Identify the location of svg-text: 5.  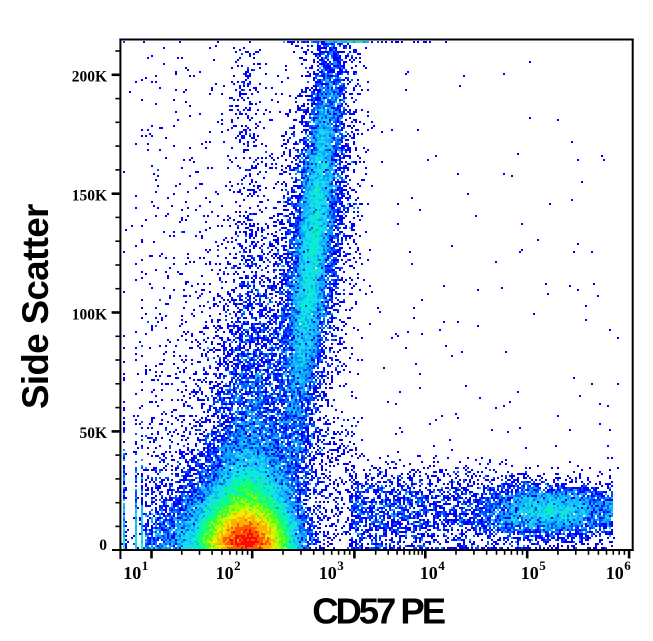
(542, 565).